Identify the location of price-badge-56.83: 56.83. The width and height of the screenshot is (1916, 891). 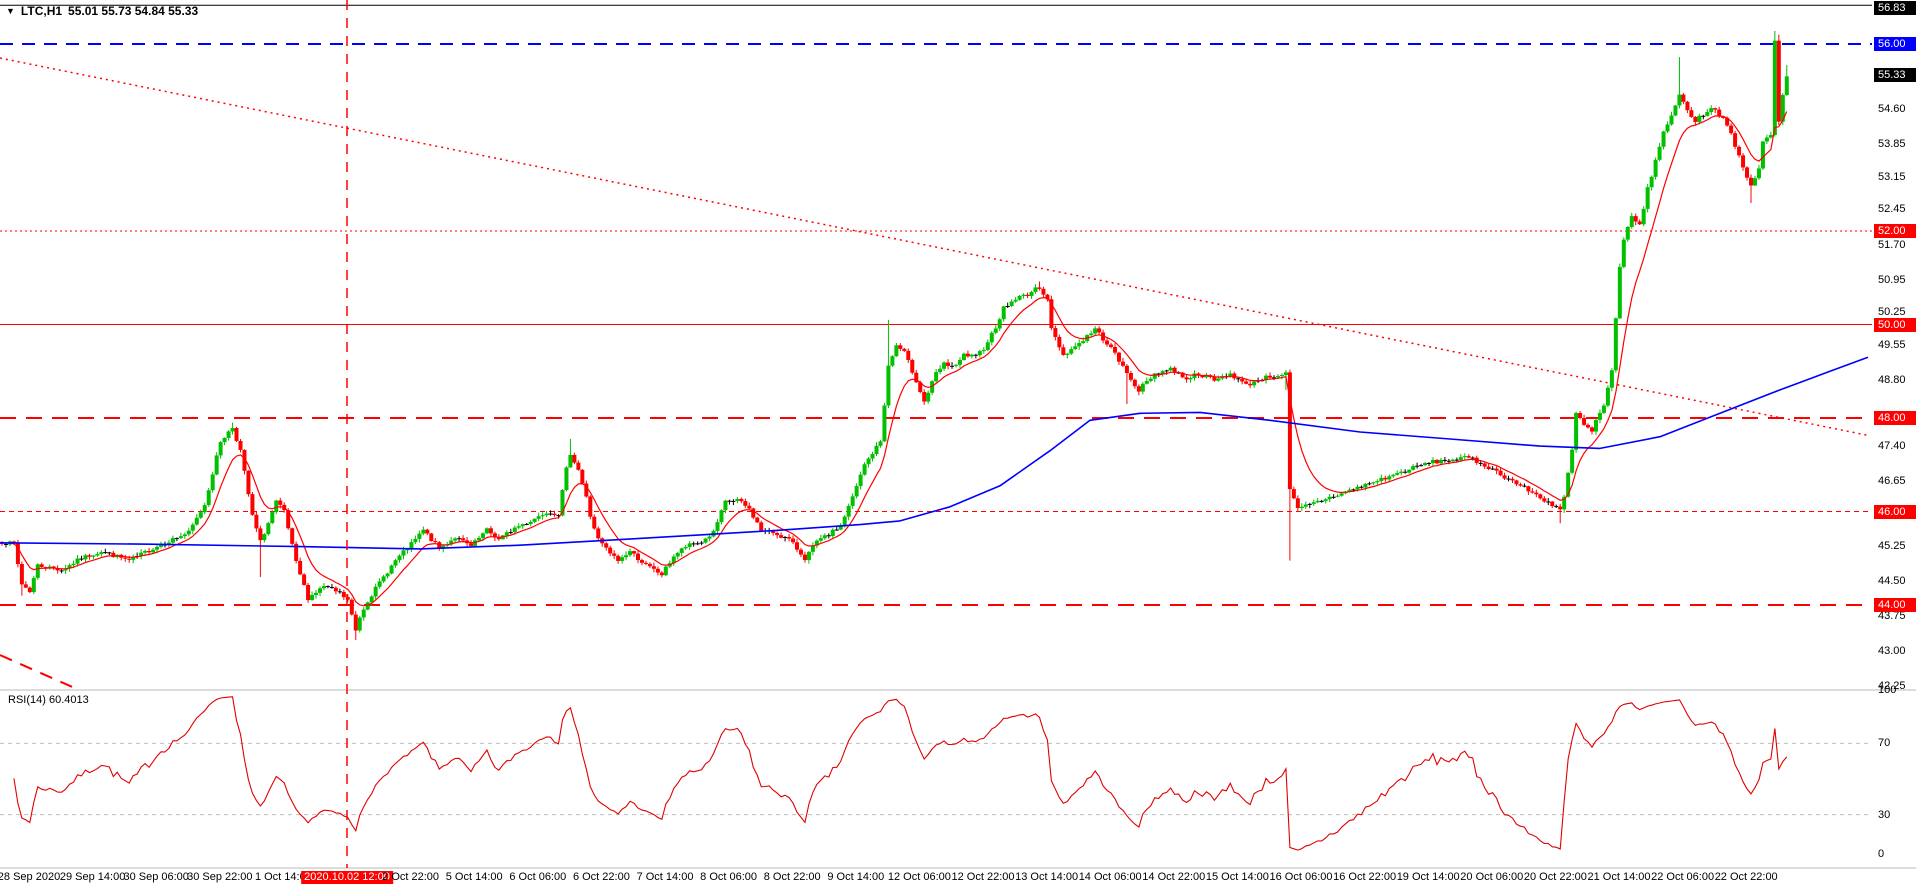
(1895, 7).